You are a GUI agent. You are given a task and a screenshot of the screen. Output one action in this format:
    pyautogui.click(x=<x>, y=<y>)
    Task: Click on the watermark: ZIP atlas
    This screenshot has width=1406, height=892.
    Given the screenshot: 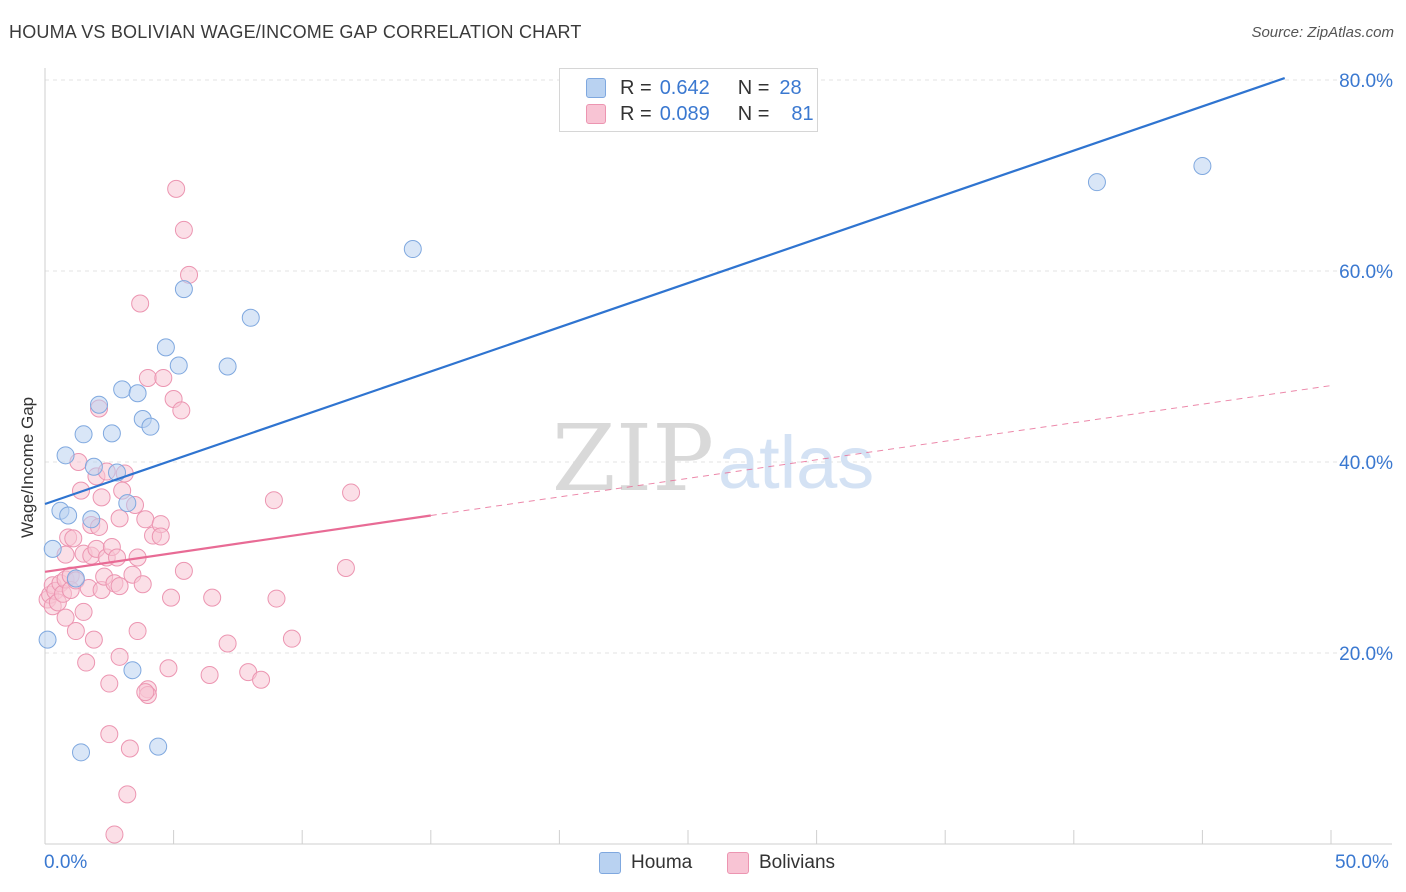 What is the action you would take?
    pyautogui.click(x=713, y=458)
    